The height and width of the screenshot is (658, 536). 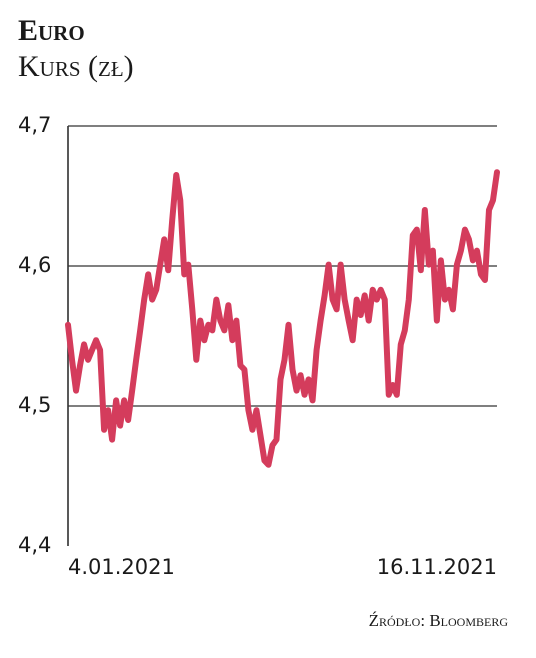 What do you see at coordinates (76, 66) in the screenshot?
I see `chart-subtitle: Kurs (zł)` at bounding box center [76, 66].